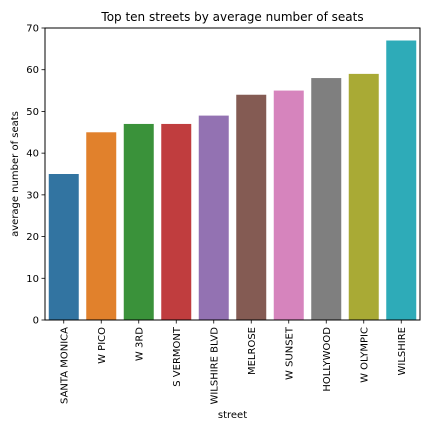  I want to click on y-tick-label: 0, so click(36, 321).